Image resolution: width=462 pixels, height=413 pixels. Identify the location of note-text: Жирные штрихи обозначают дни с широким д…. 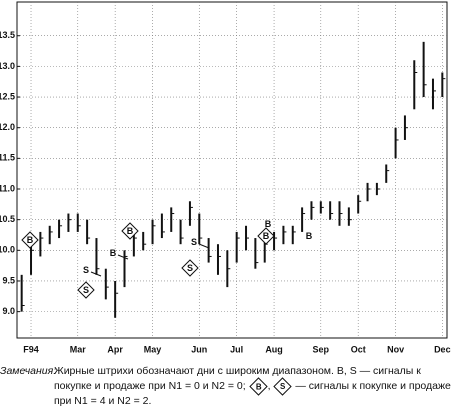
(237, 378).